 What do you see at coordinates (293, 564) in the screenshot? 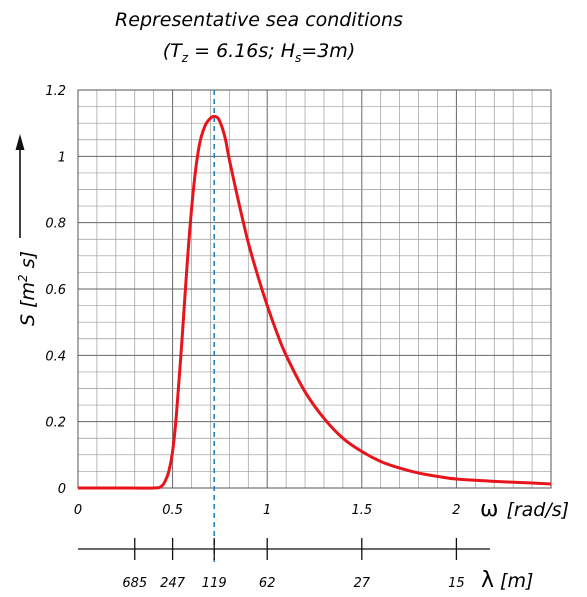
I see `wavelength-ticks: 685 247 119 62 27 15` at bounding box center [293, 564].